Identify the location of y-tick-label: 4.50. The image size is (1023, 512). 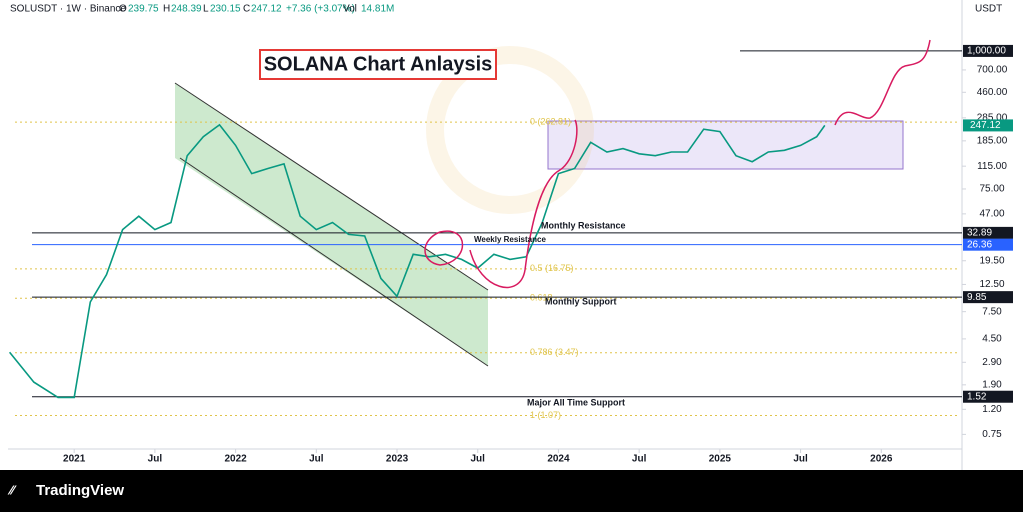
(992, 339).